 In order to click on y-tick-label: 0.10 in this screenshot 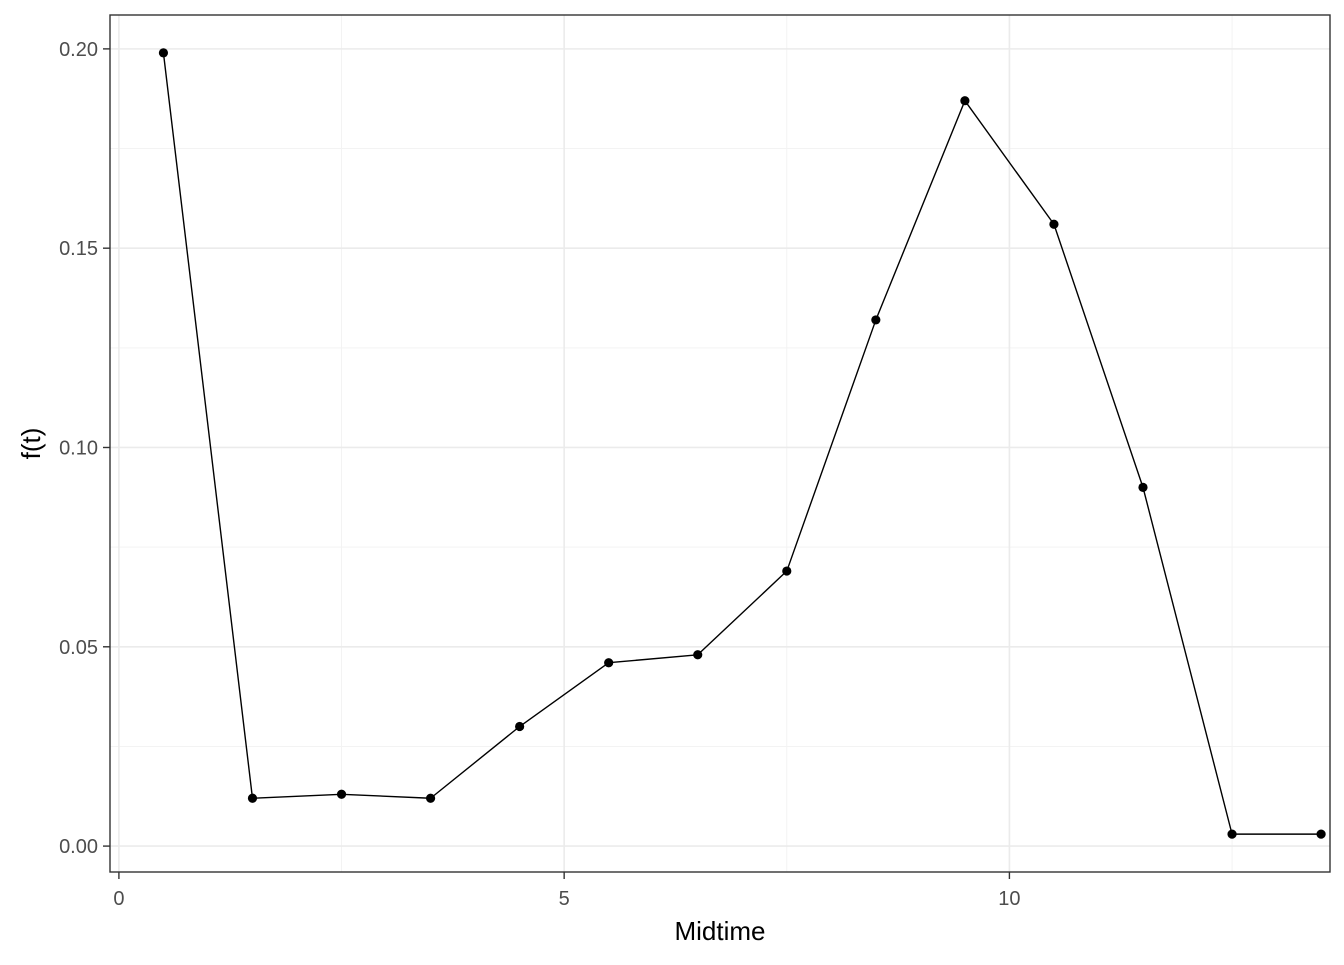, I will do `click(78, 448)`.